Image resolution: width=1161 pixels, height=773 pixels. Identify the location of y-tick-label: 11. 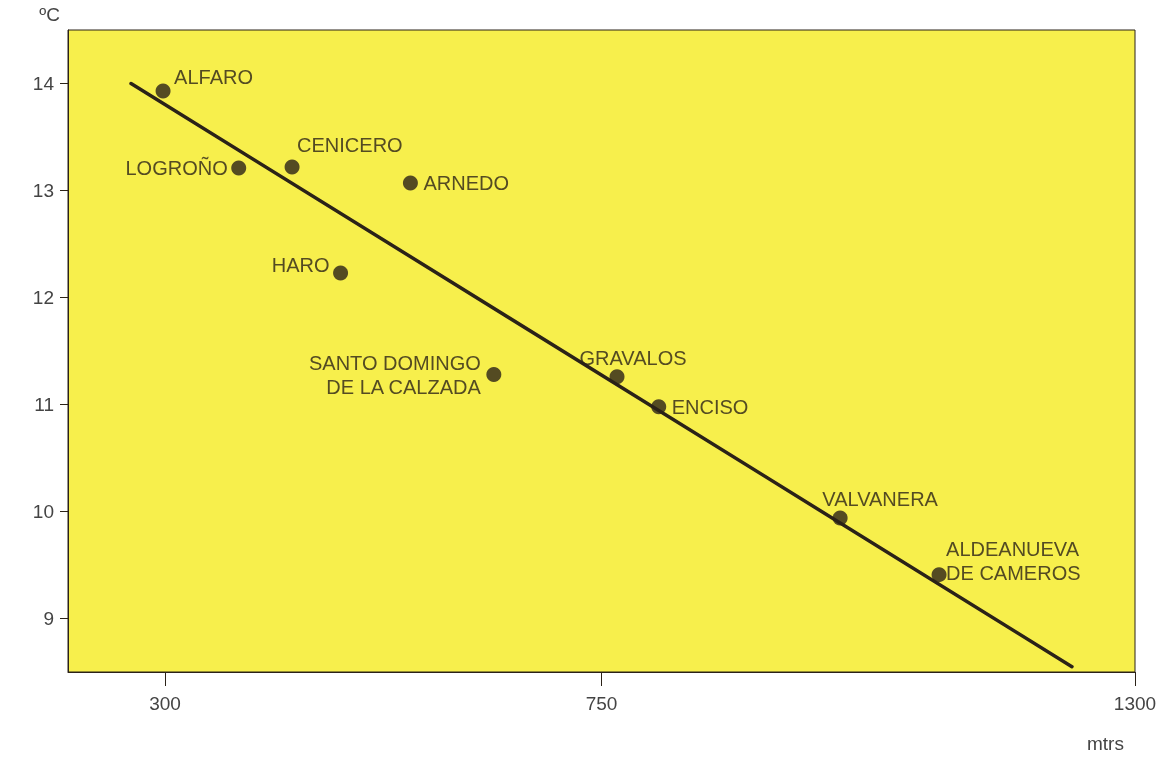
(44, 404).